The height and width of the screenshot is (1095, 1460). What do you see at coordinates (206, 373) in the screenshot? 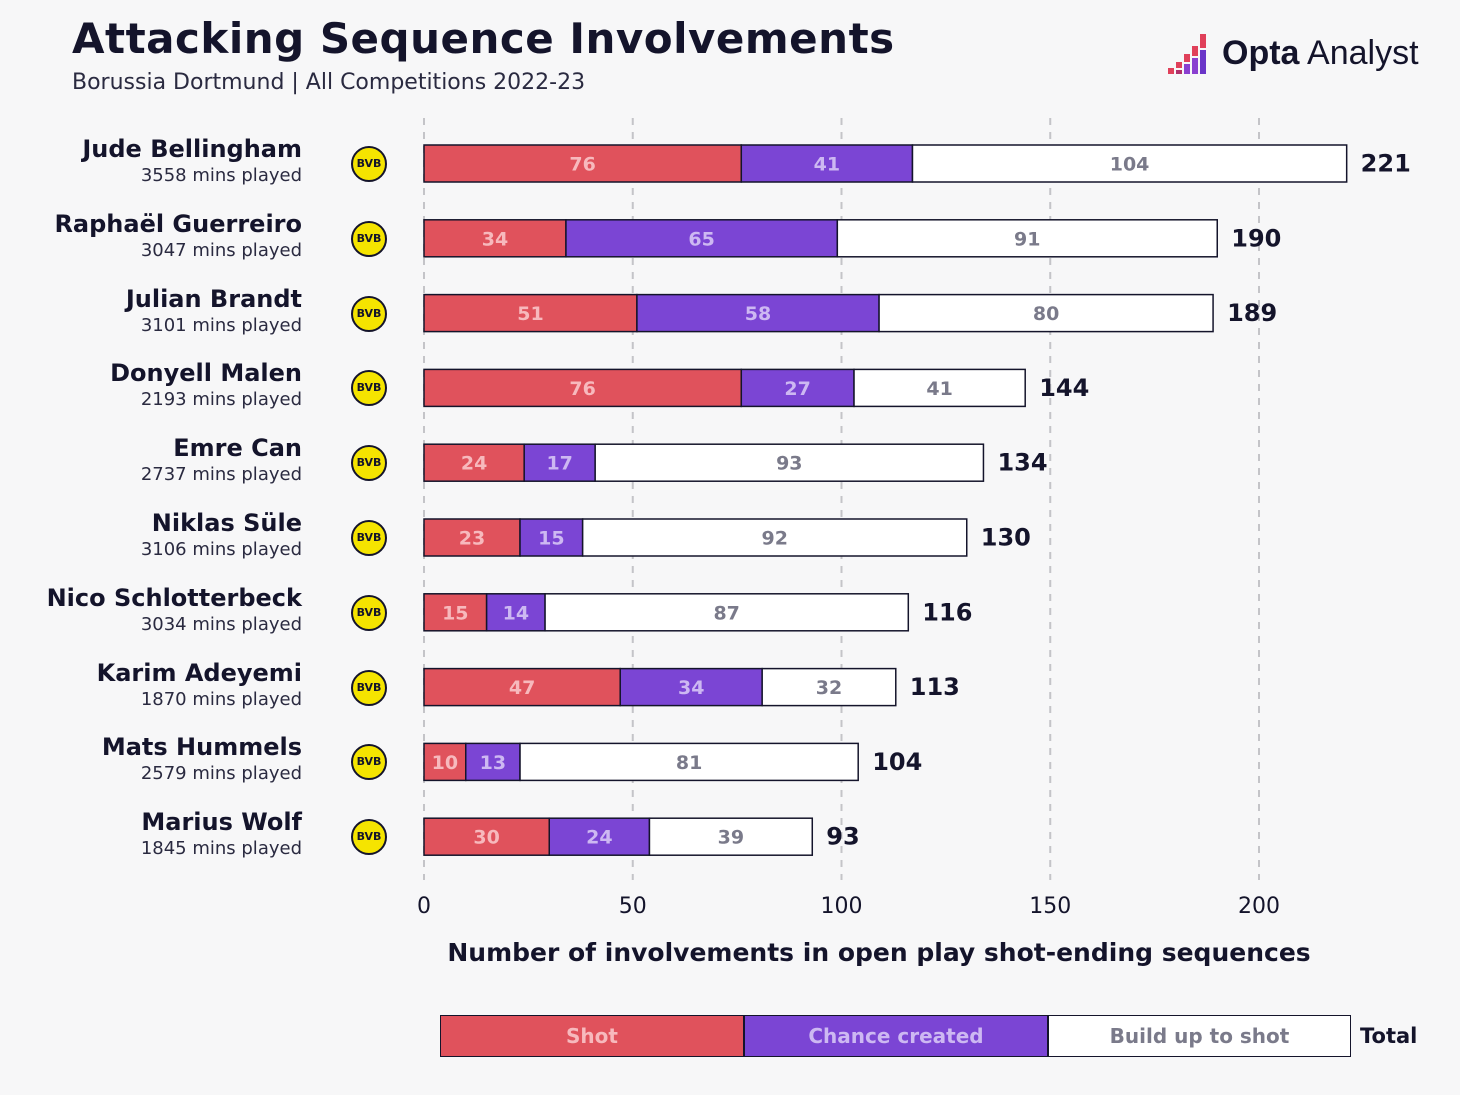
I see `player-name: Donyell Malen` at bounding box center [206, 373].